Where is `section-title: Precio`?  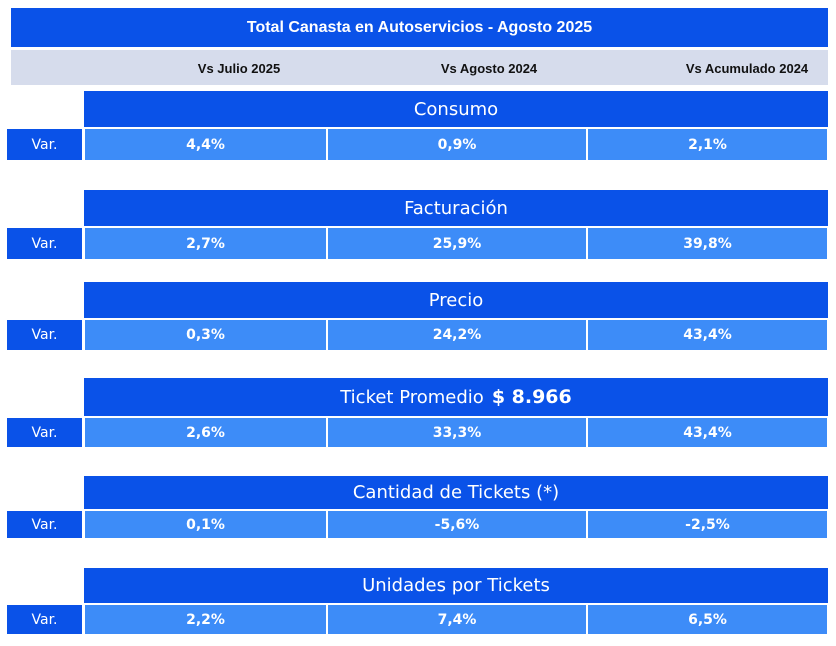
section-title: Precio is located at coordinates (456, 300).